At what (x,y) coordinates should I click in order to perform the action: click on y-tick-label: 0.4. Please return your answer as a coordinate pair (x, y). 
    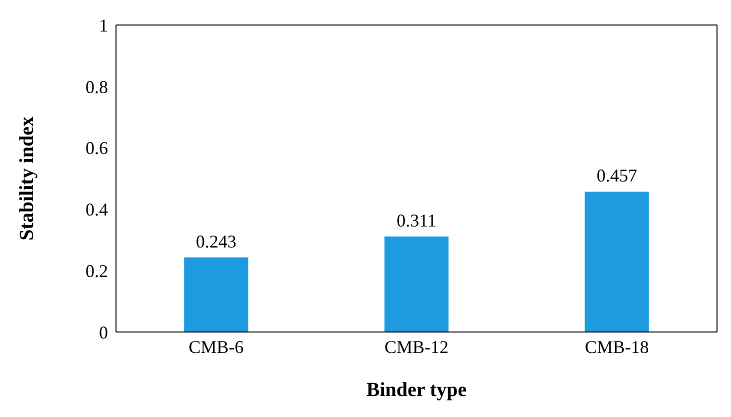
    Looking at the image, I should click on (97, 210).